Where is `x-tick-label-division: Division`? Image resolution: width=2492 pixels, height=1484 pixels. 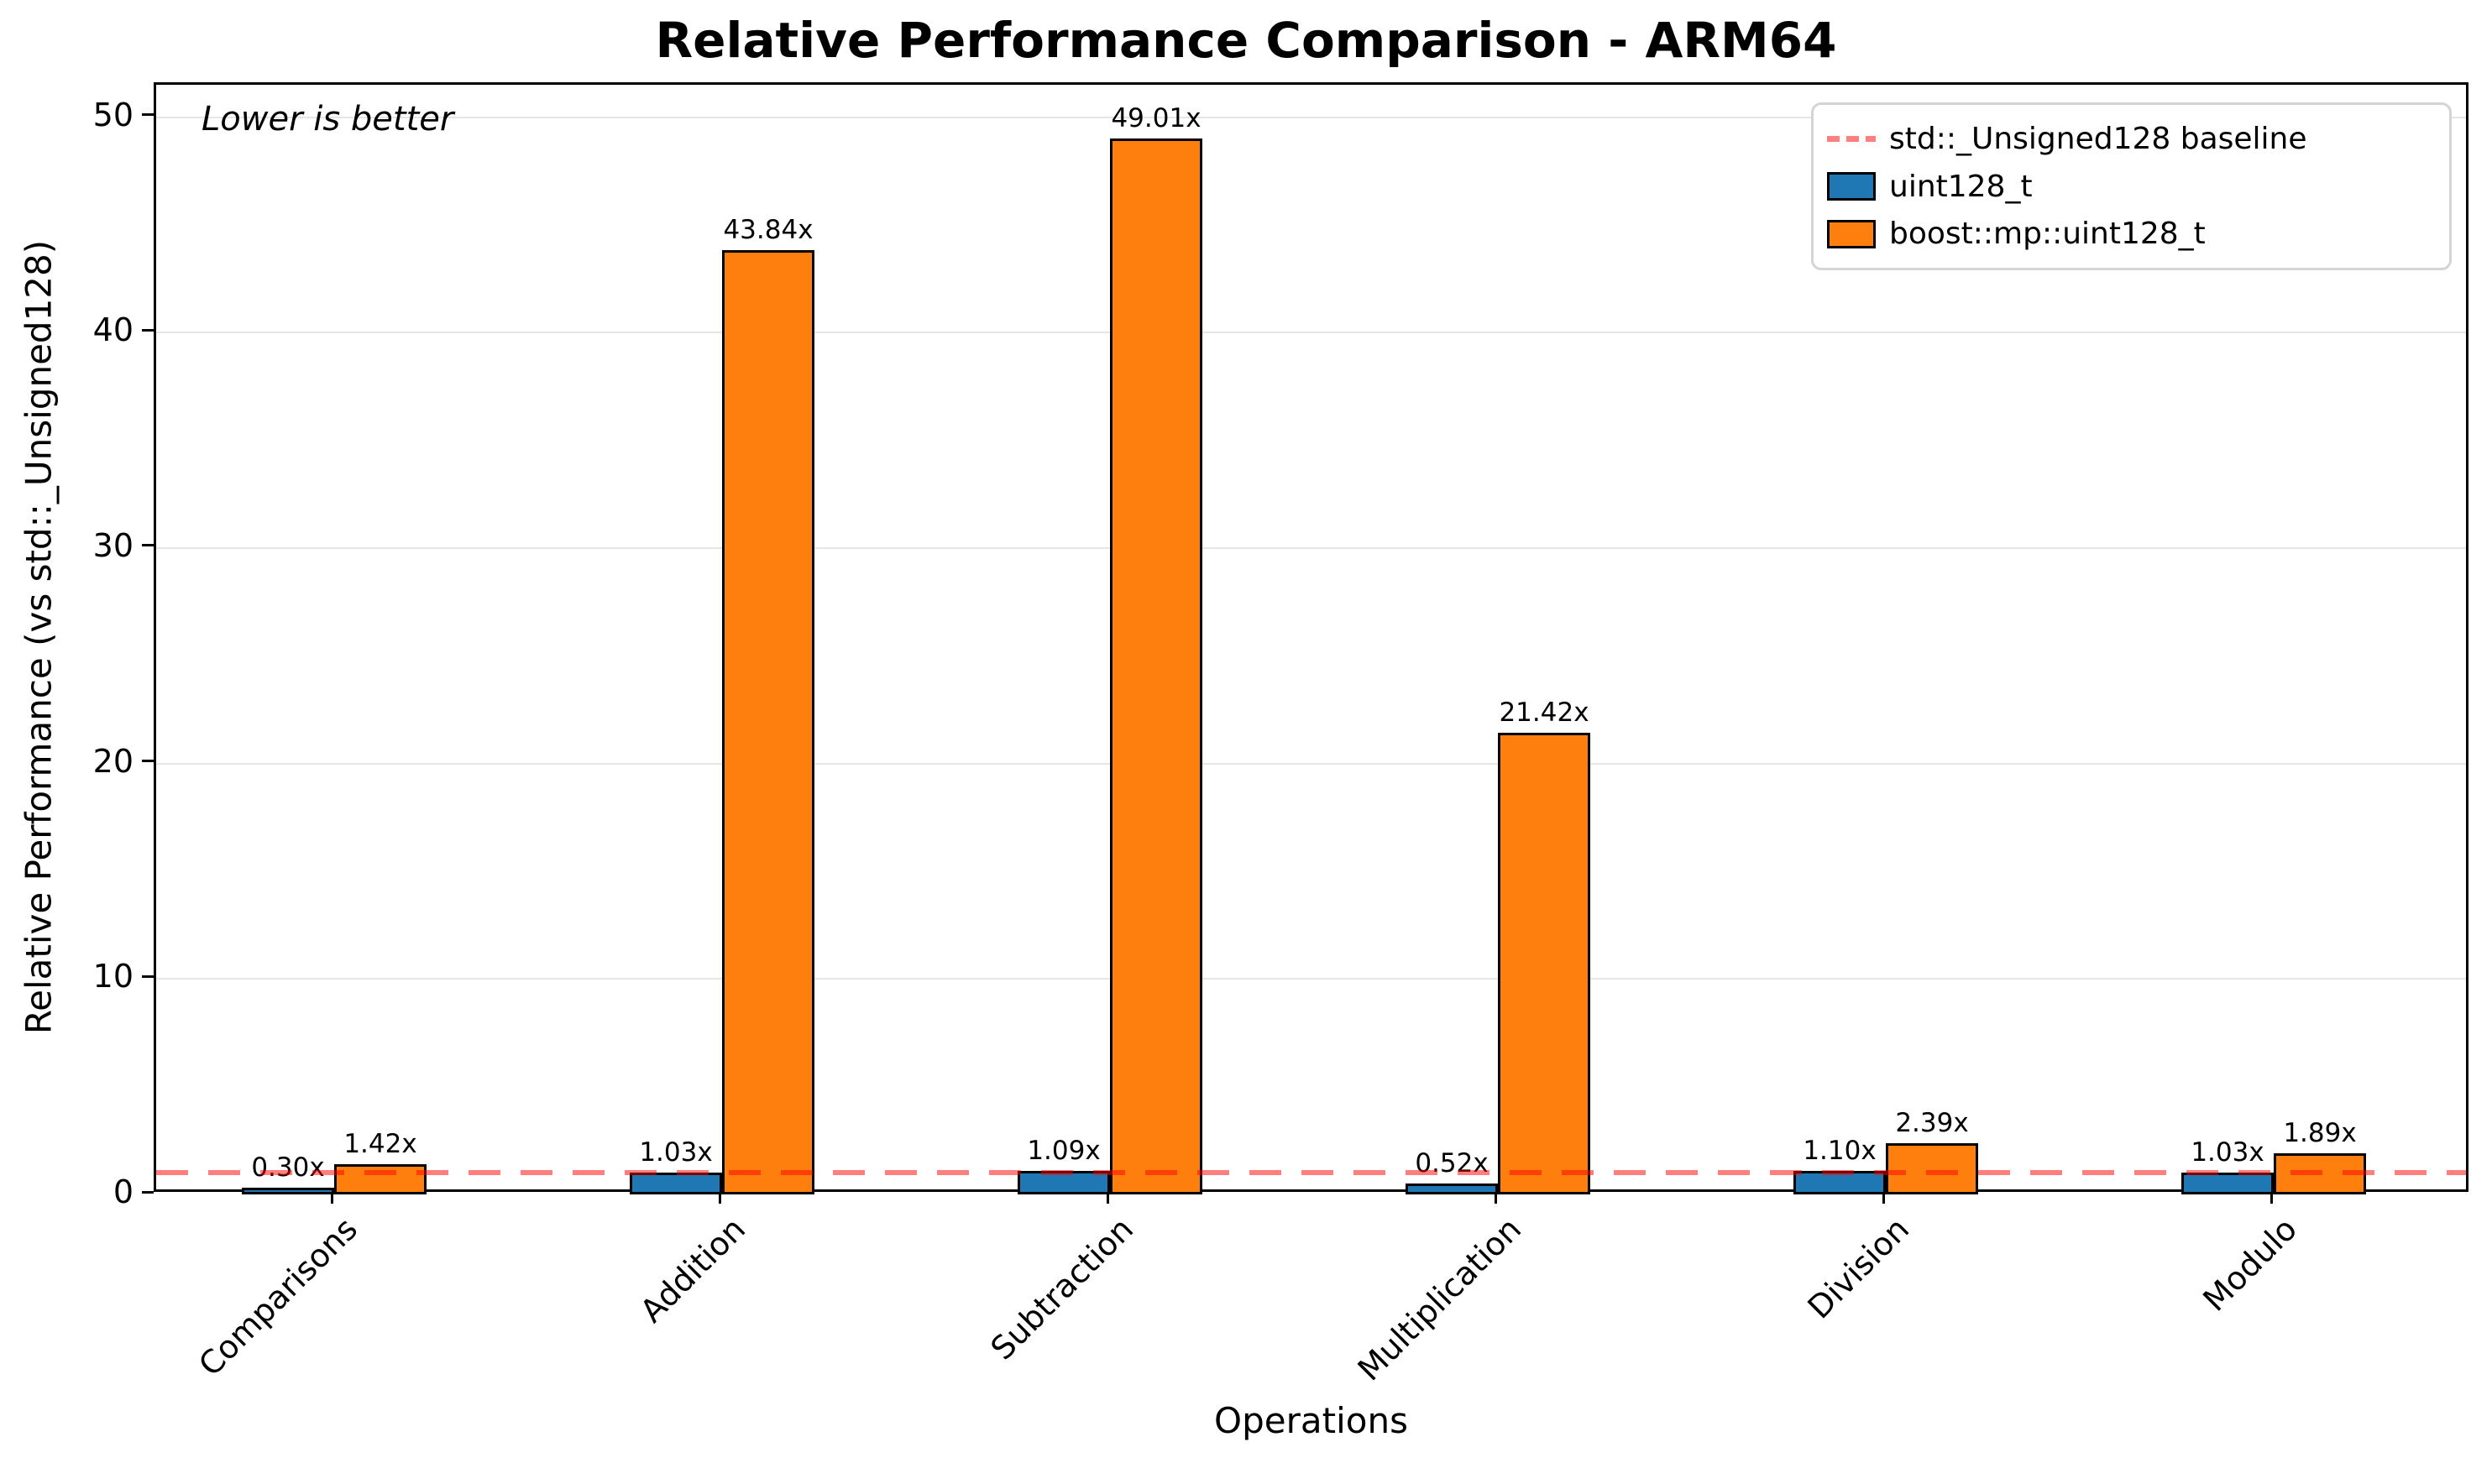 x-tick-label-division: Division is located at coordinates (1859, 1268).